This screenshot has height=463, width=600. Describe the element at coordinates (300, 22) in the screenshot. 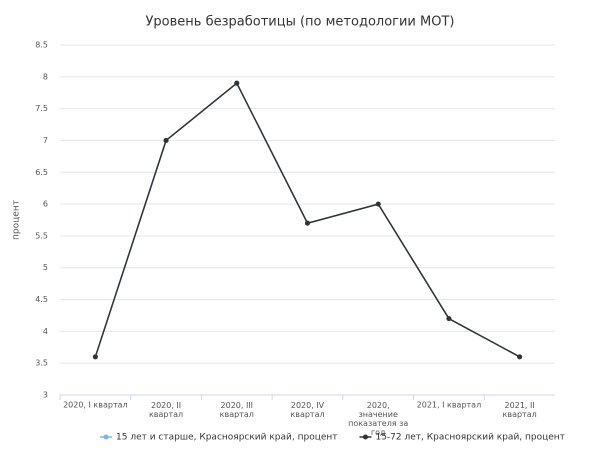

I see `chart-title: Уровень безработицы (по методологии МОТ)` at that location.